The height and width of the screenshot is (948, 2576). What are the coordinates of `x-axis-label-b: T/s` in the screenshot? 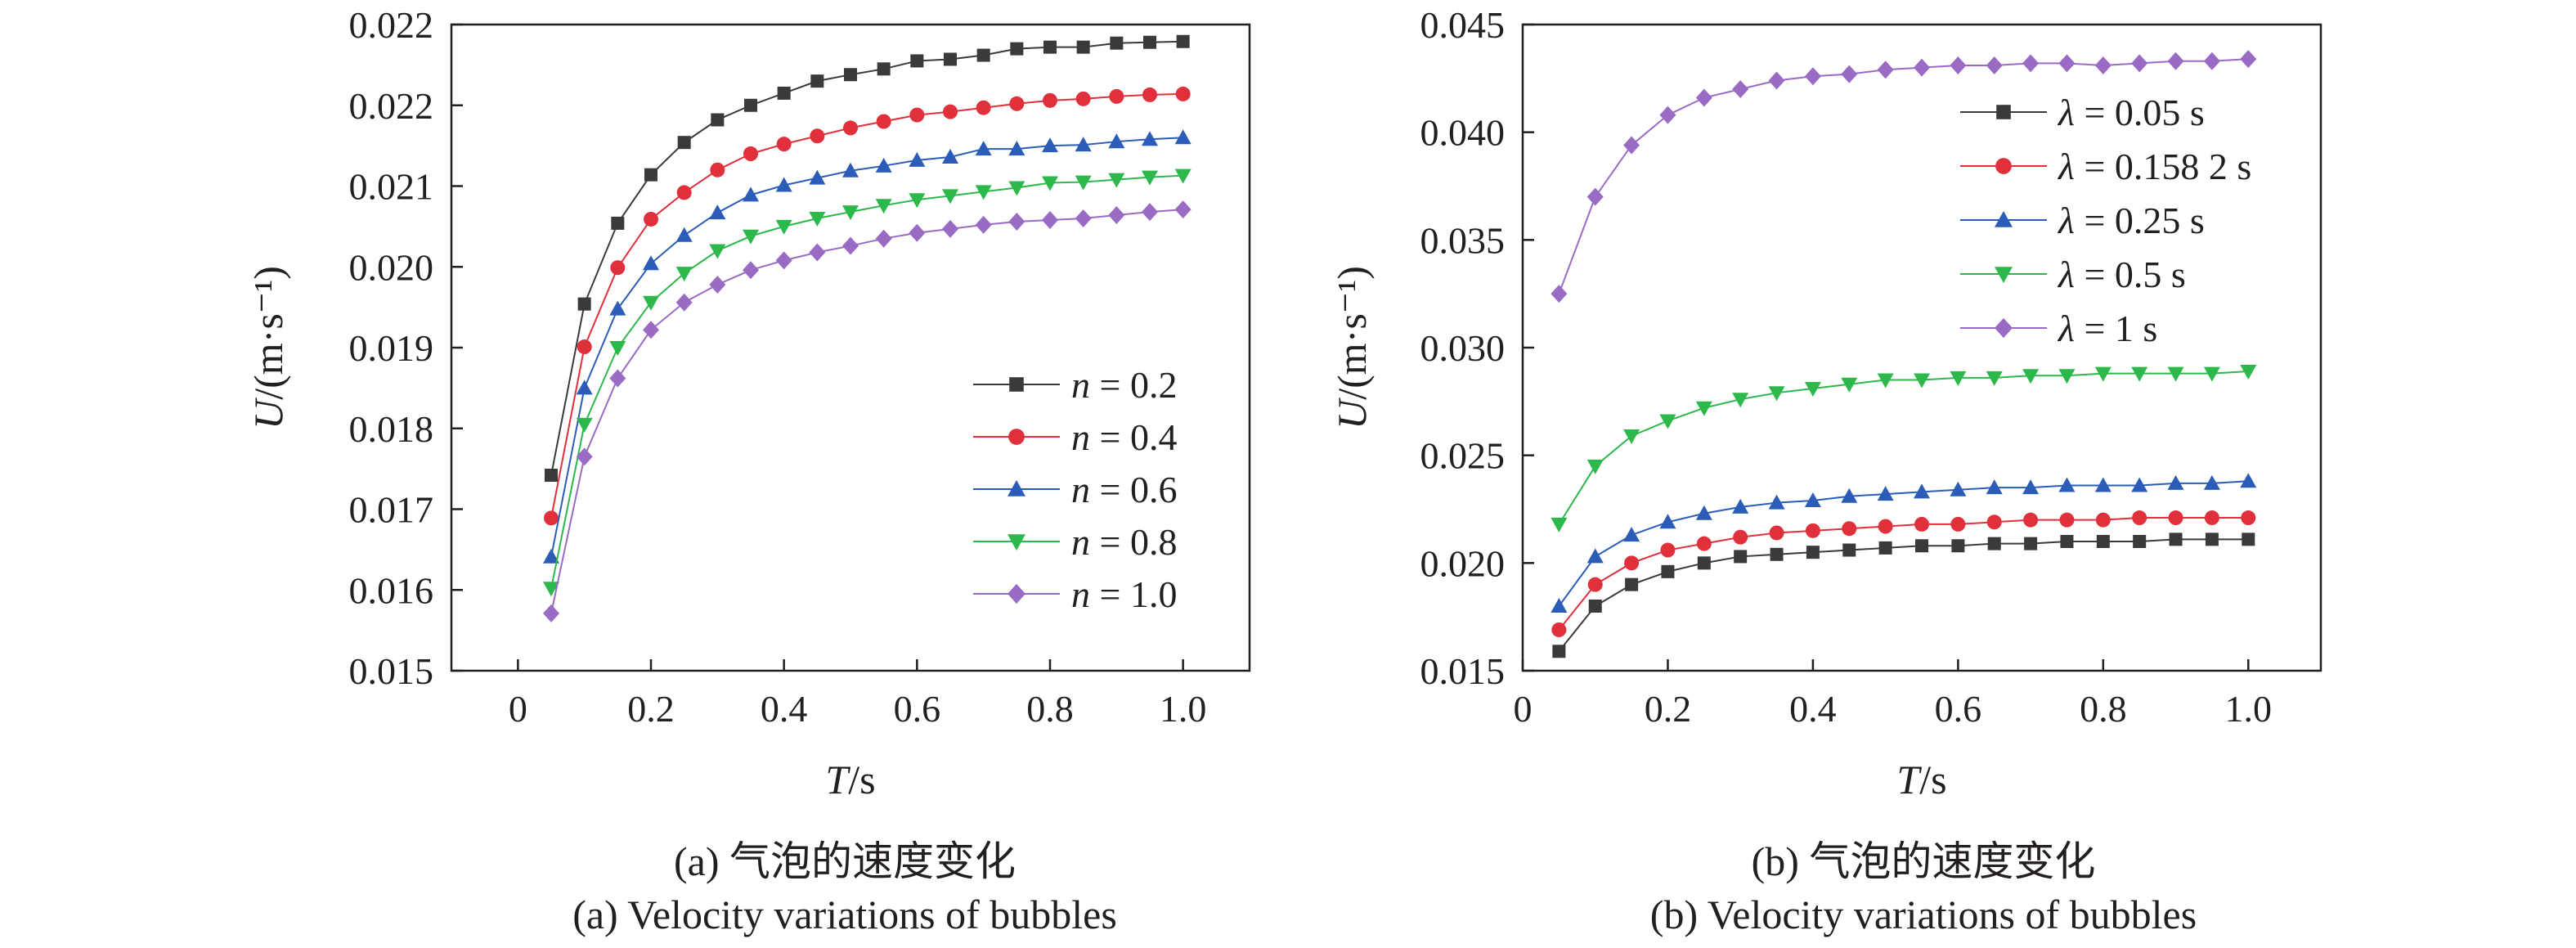 It's located at (1921, 779).